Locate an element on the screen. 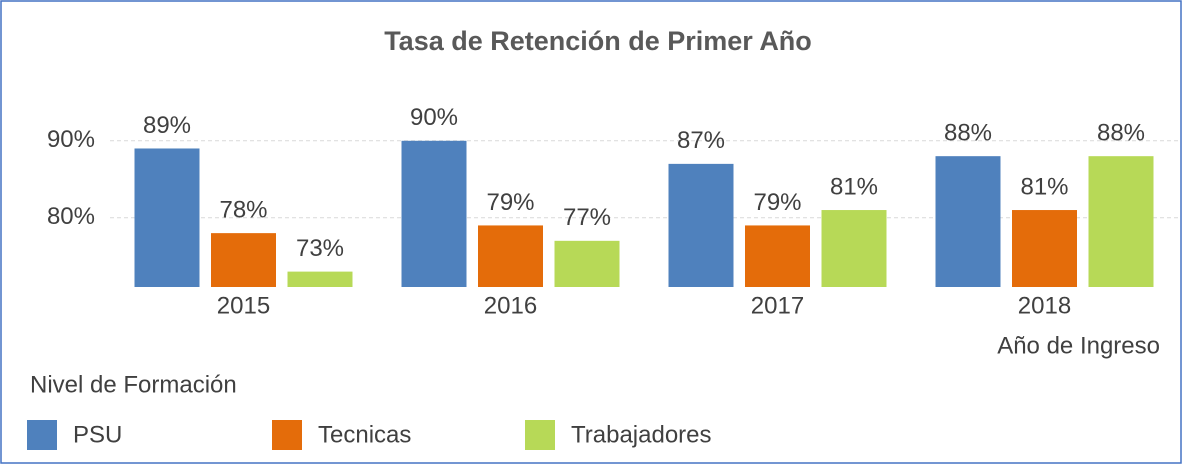 The width and height of the screenshot is (1182, 464). data-label: 89% is located at coordinates (167, 125).